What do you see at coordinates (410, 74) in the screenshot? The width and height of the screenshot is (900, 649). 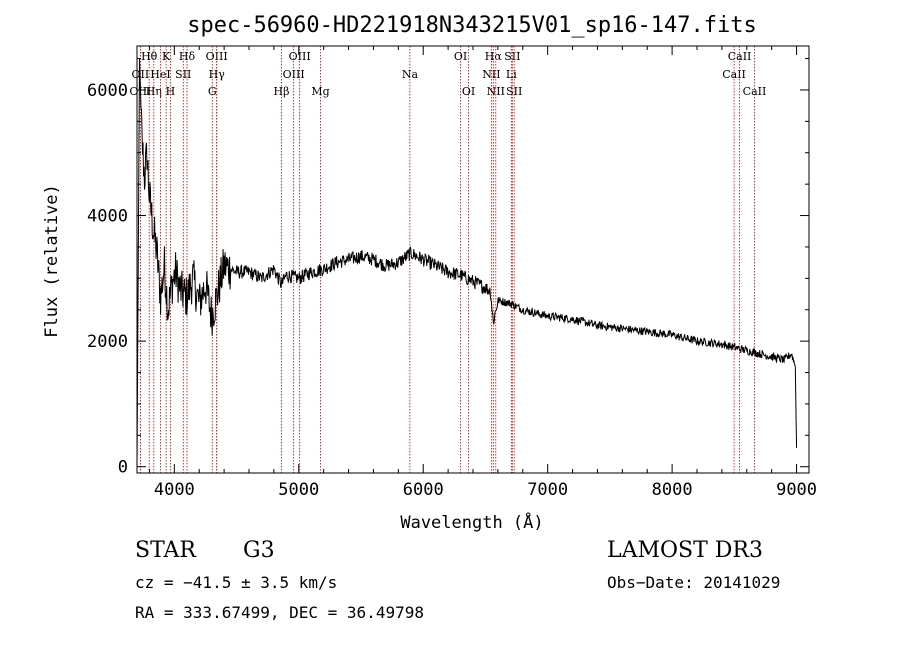 I see `spectral-line-label: Na` at bounding box center [410, 74].